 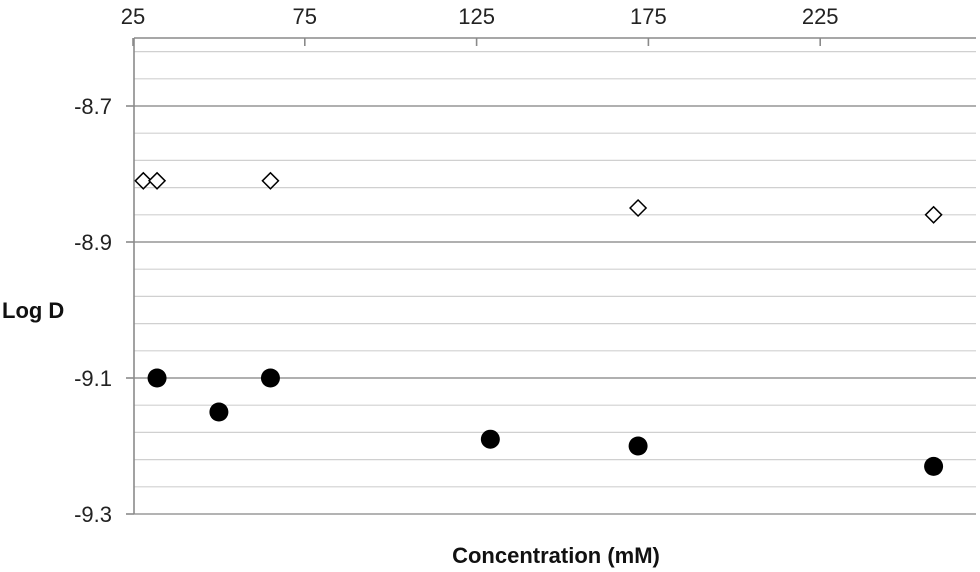 What do you see at coordinates (93, 242) in the screenshot?
I see `y-tick-label: -8.9` at bounding box center [93, 242].